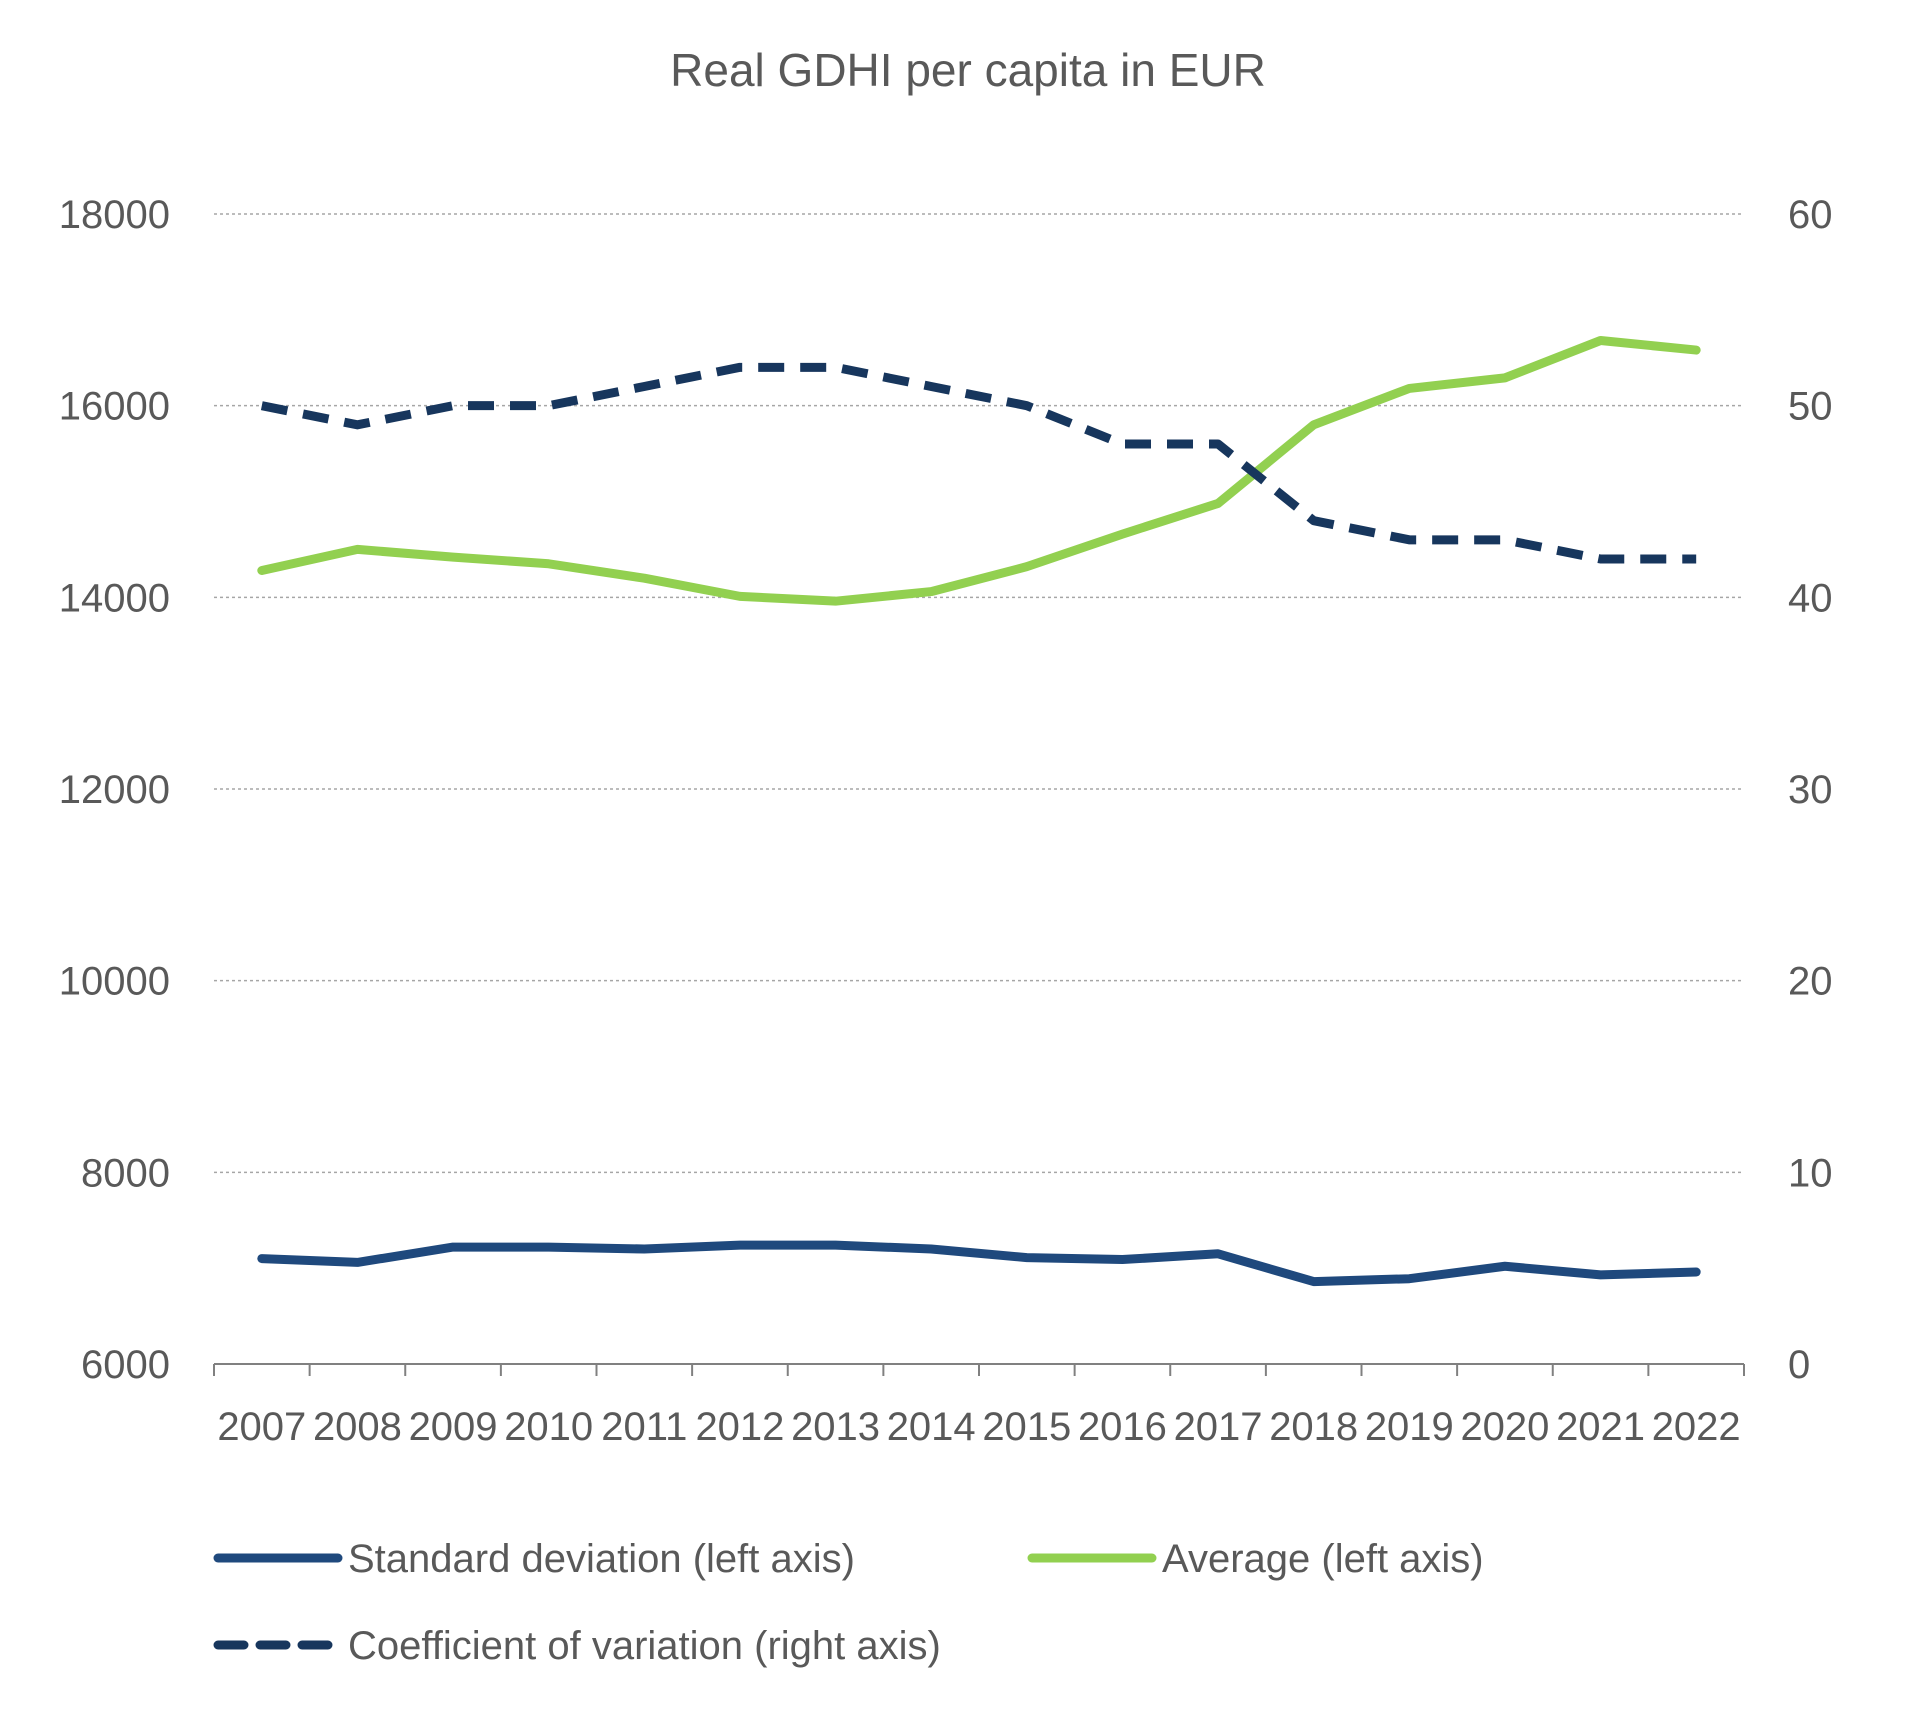 The image size is (1918, 1710). Describe the element at coordinates (835, 1427) in the screenshot. I see `x-tick-label-2013: 2013` at that location.